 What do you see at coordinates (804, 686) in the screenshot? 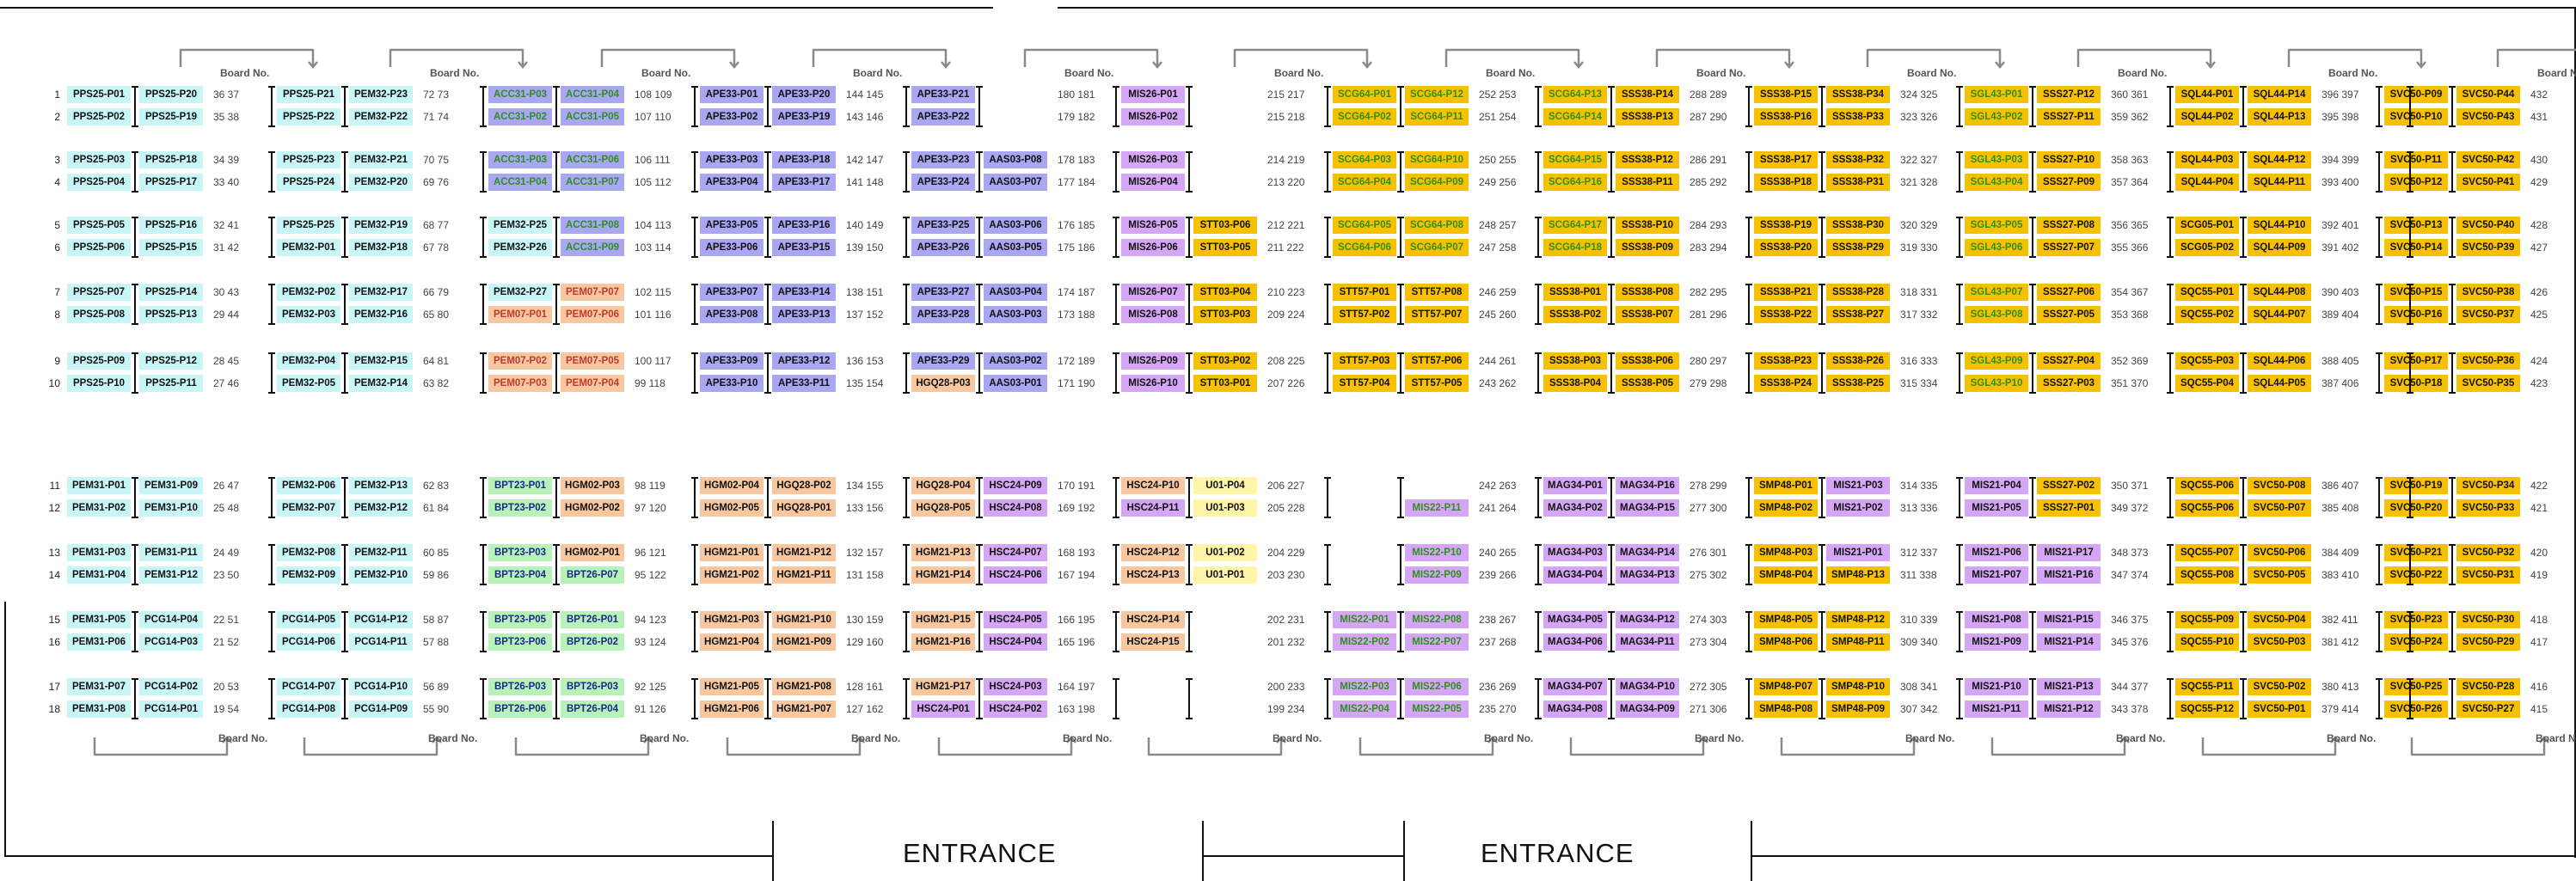
I see `booth-cell: HGM21-P08` at bounding box center [804, 686].